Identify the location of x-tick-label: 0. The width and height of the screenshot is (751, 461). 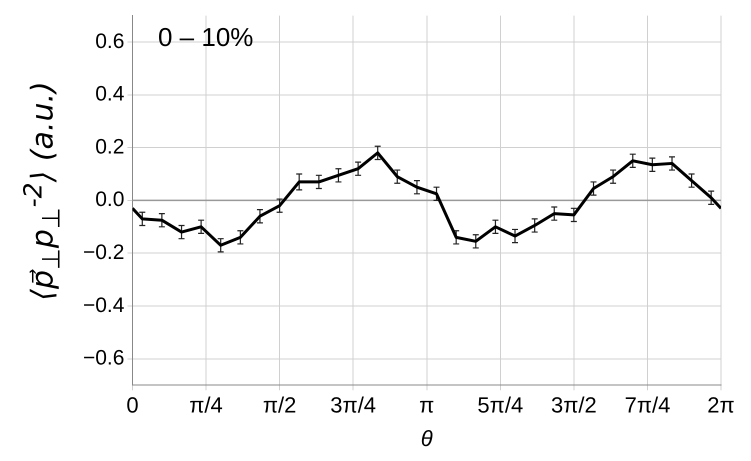
(132, 405).